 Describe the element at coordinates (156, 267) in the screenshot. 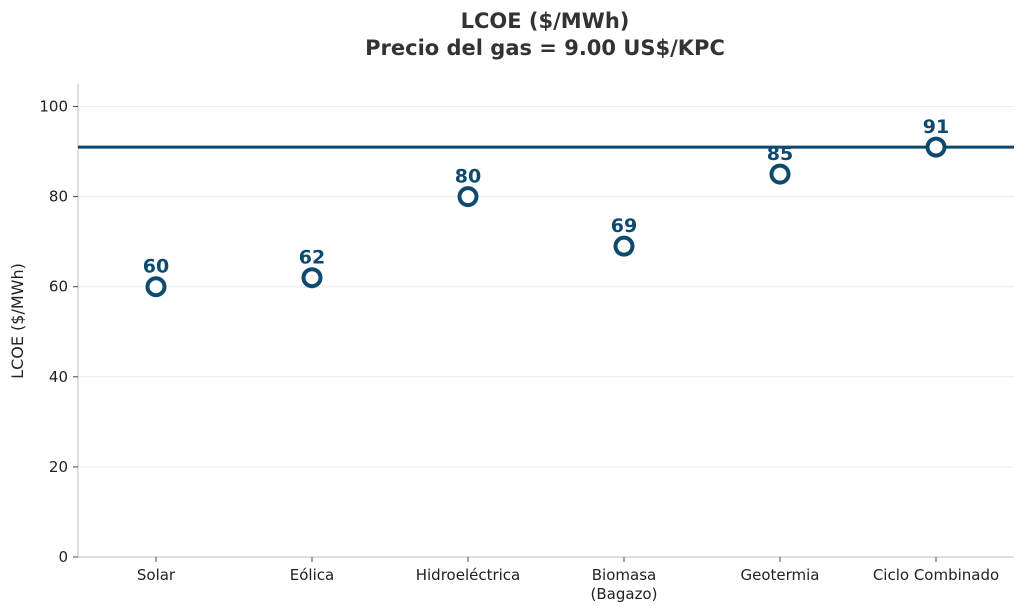

I see `data-label: 60` at that location.